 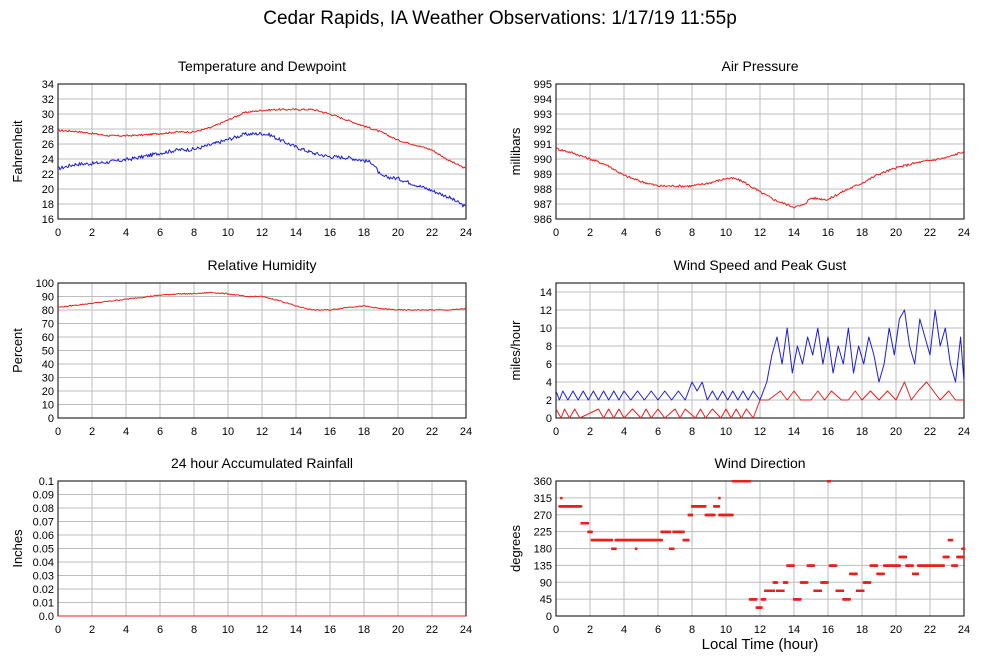 What do you see at coordinates (546, 293) in the screenshot?
I see `y-tick-label: 14` at bounding box center [546, 293].